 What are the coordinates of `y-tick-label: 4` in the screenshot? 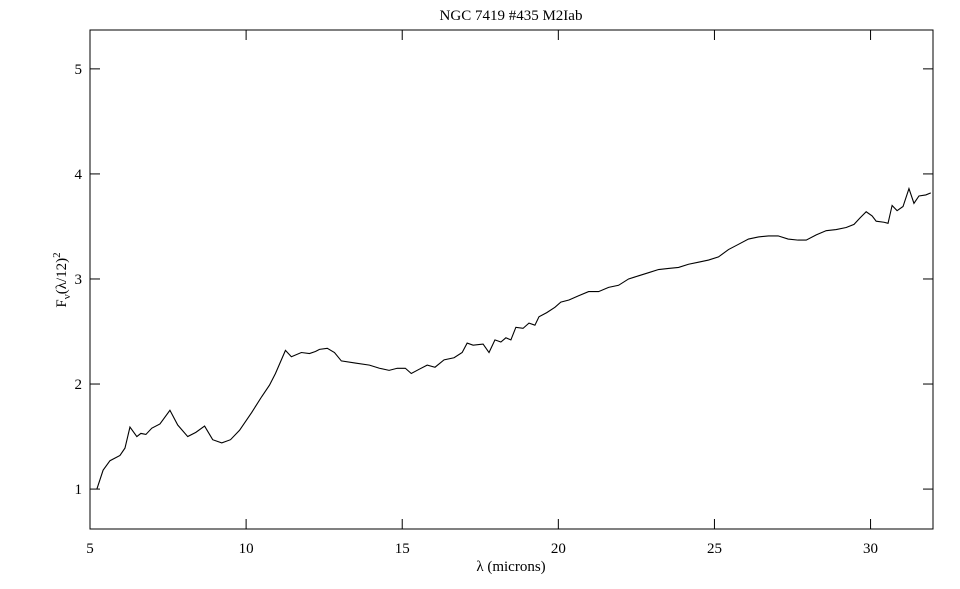 It's located at (79, 175).